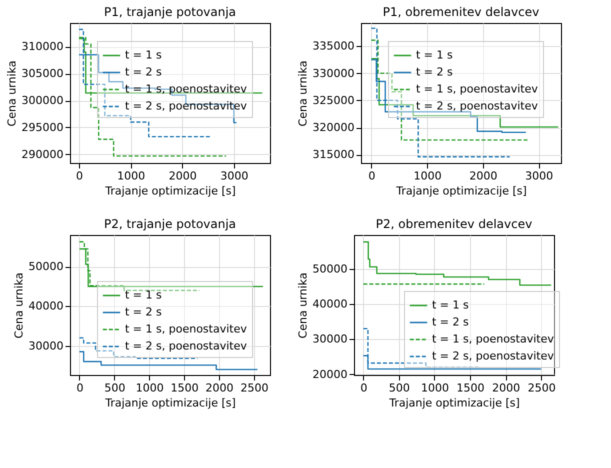 This screenshot has height=468, width=611. Describe the element at coordinates (333, 155) in the screenshot. I see `y-tick-label: 315000` at that location.